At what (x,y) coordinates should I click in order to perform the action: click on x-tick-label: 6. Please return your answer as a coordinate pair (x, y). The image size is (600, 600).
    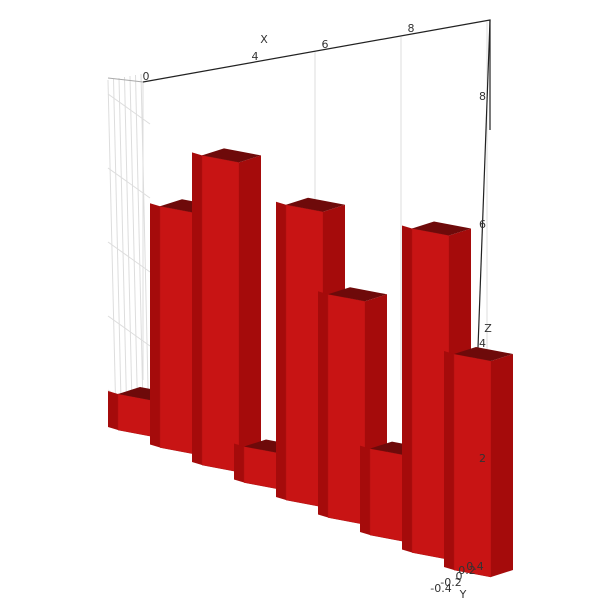
    Looking at the image, I should click on (325, 44).